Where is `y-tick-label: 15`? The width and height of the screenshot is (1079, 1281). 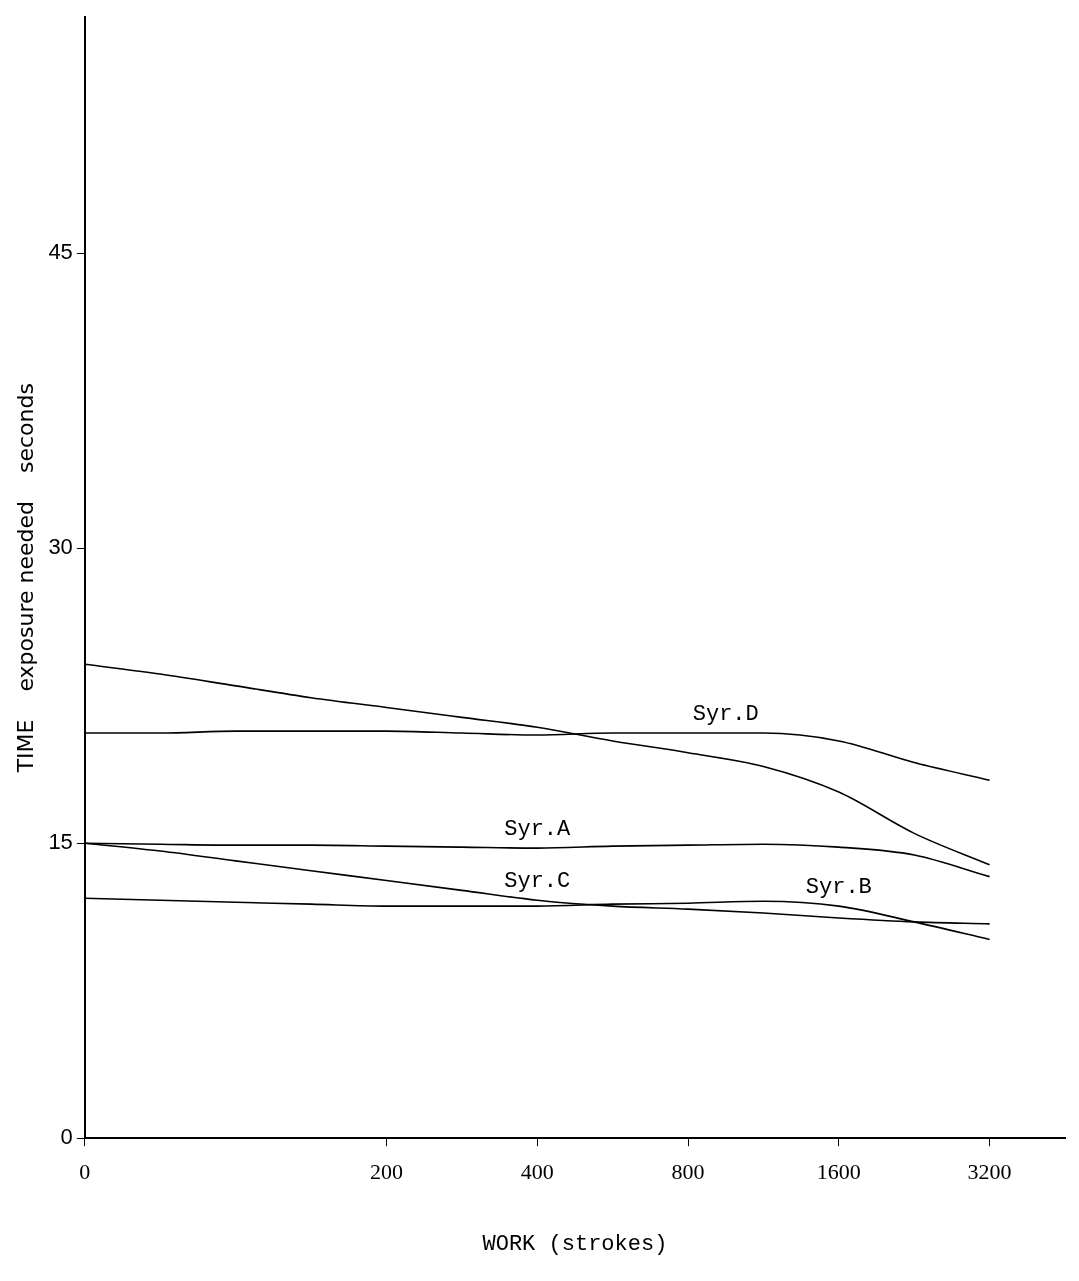
y-tick-label: 15 is located at coordinates (60, 842).